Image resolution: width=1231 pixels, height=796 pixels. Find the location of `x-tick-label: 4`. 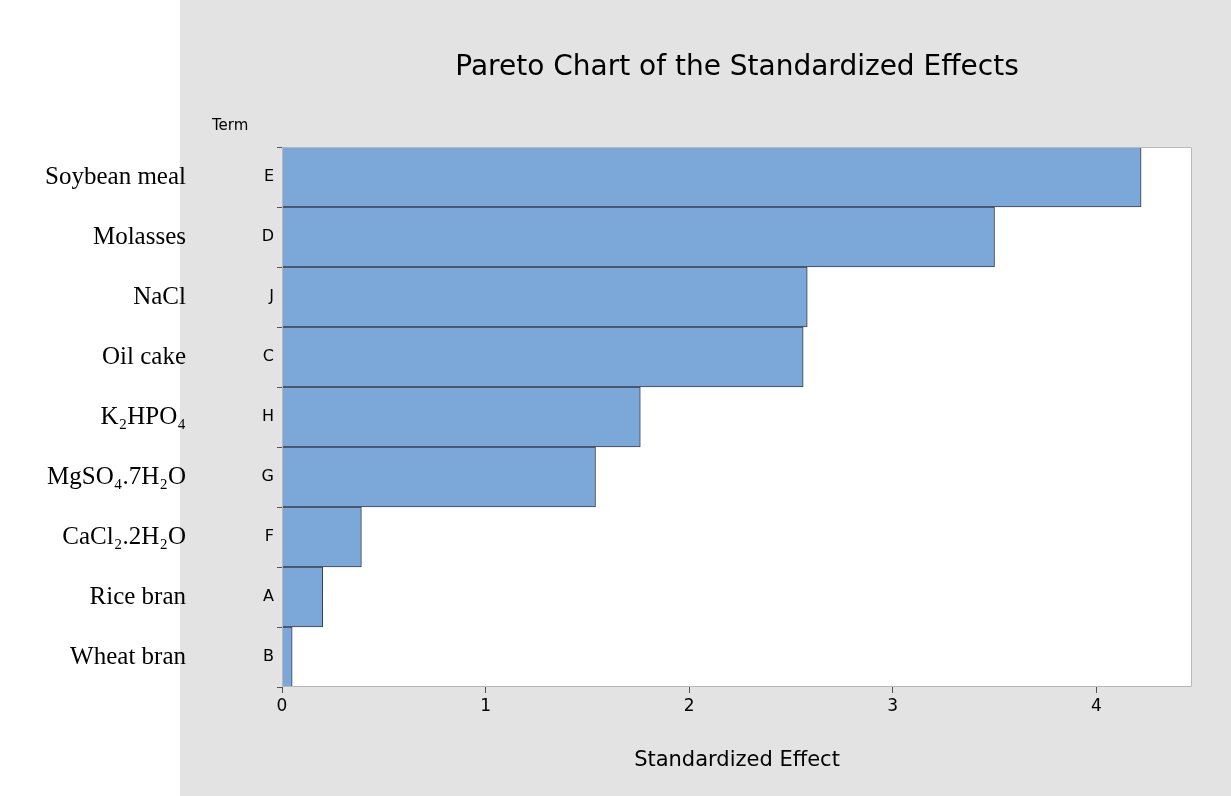

x-tick-label: 4 is located at coordinates (1096, 704).